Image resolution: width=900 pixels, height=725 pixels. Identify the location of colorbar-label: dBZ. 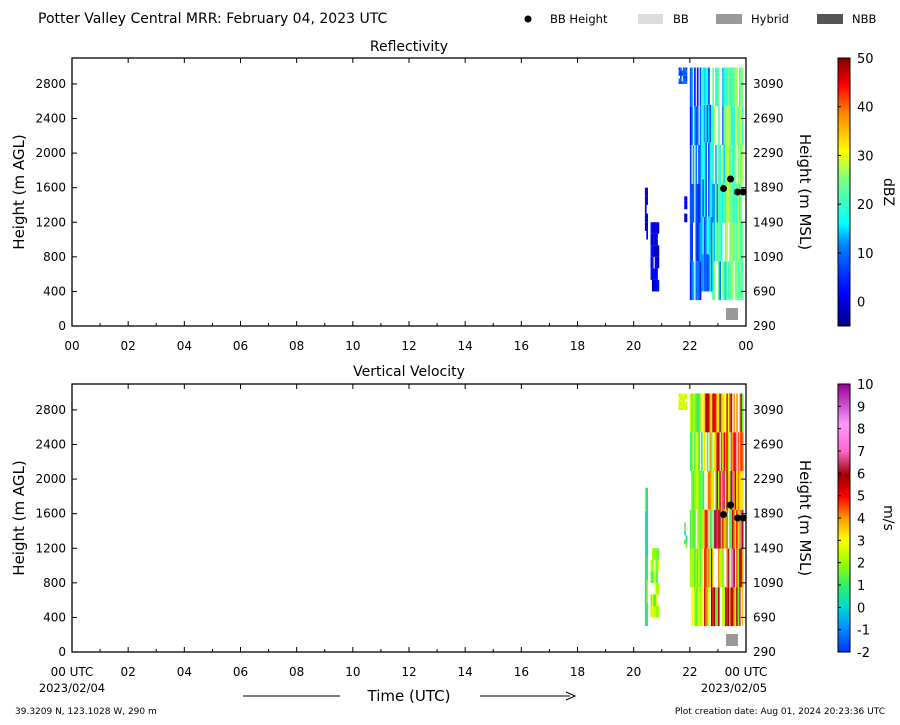
(888, 192).